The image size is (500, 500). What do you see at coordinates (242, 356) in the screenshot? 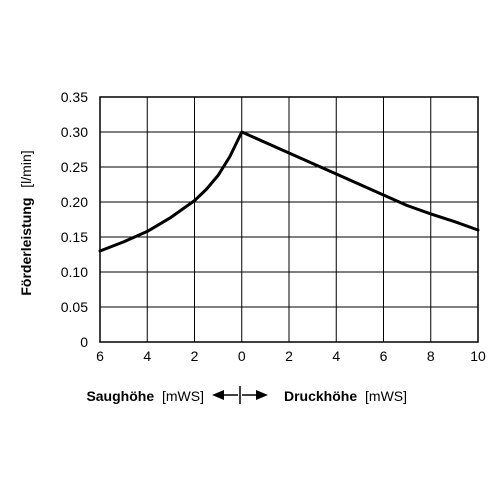
I see `x-tick-label: 0` at bounding box center [242, 356].